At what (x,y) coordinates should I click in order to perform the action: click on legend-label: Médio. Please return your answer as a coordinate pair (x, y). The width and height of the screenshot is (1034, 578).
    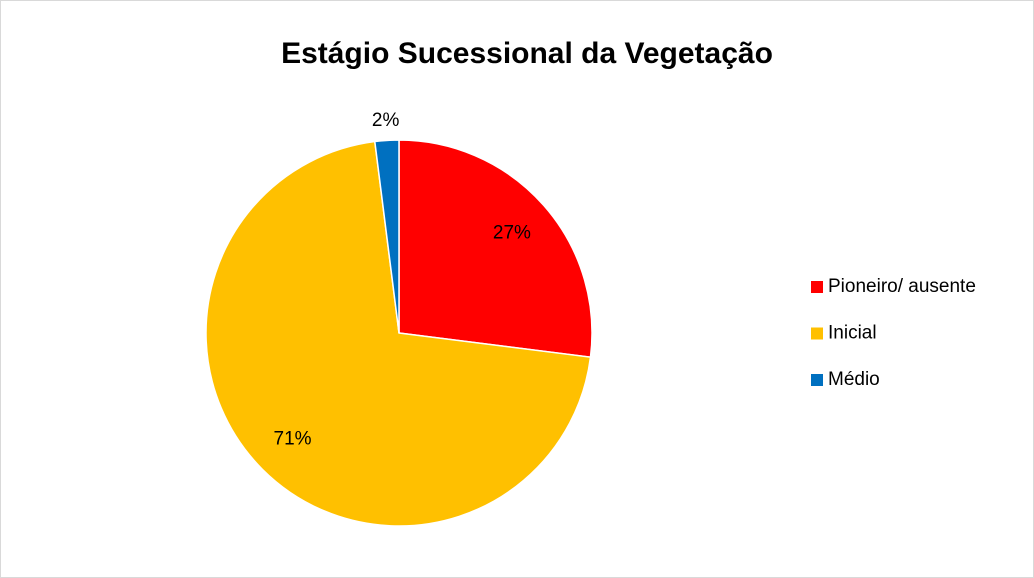
    Looking at the image, I should click on (854, 379).